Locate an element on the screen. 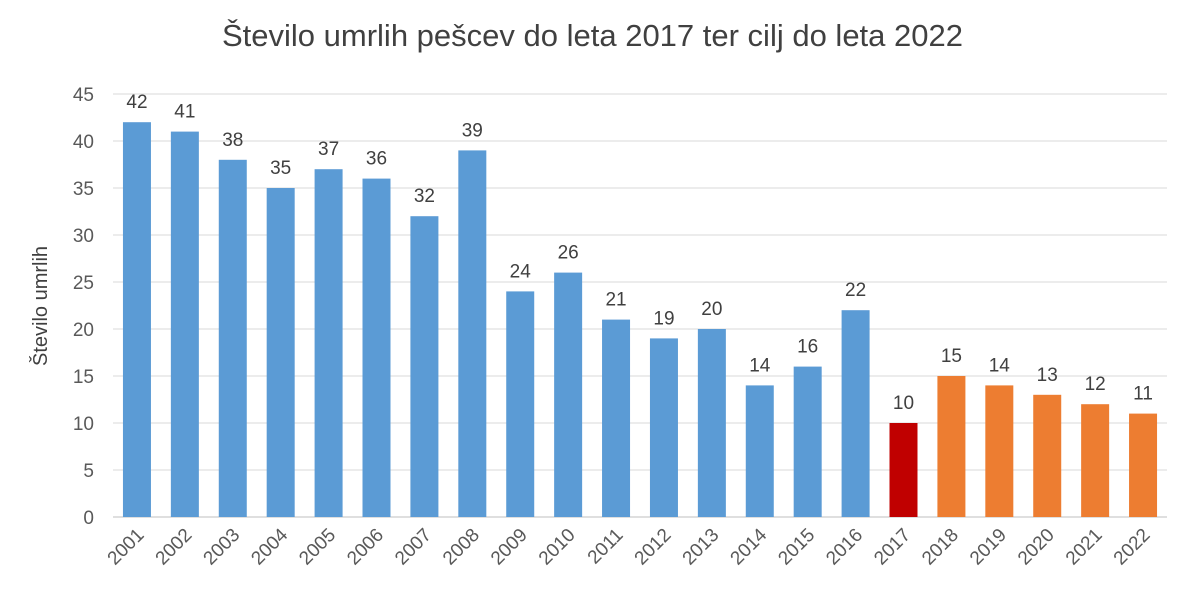 The height and width of the screenshot is (612, 1185). x-tick-label: 2014 is located at coordinates (749, 546).